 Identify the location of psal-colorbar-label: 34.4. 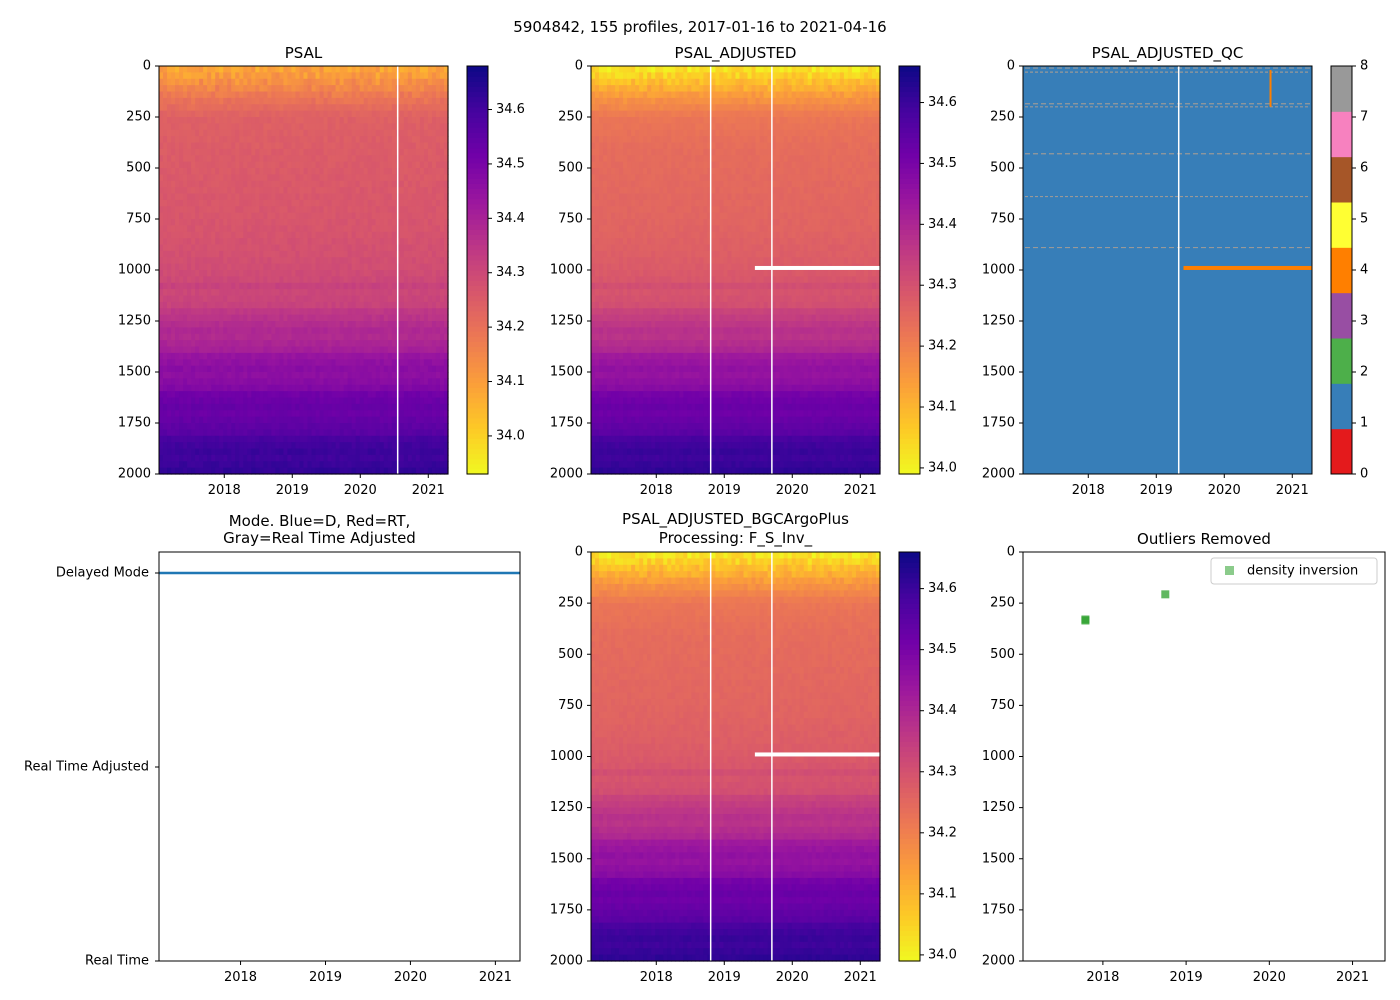
(510, 218).